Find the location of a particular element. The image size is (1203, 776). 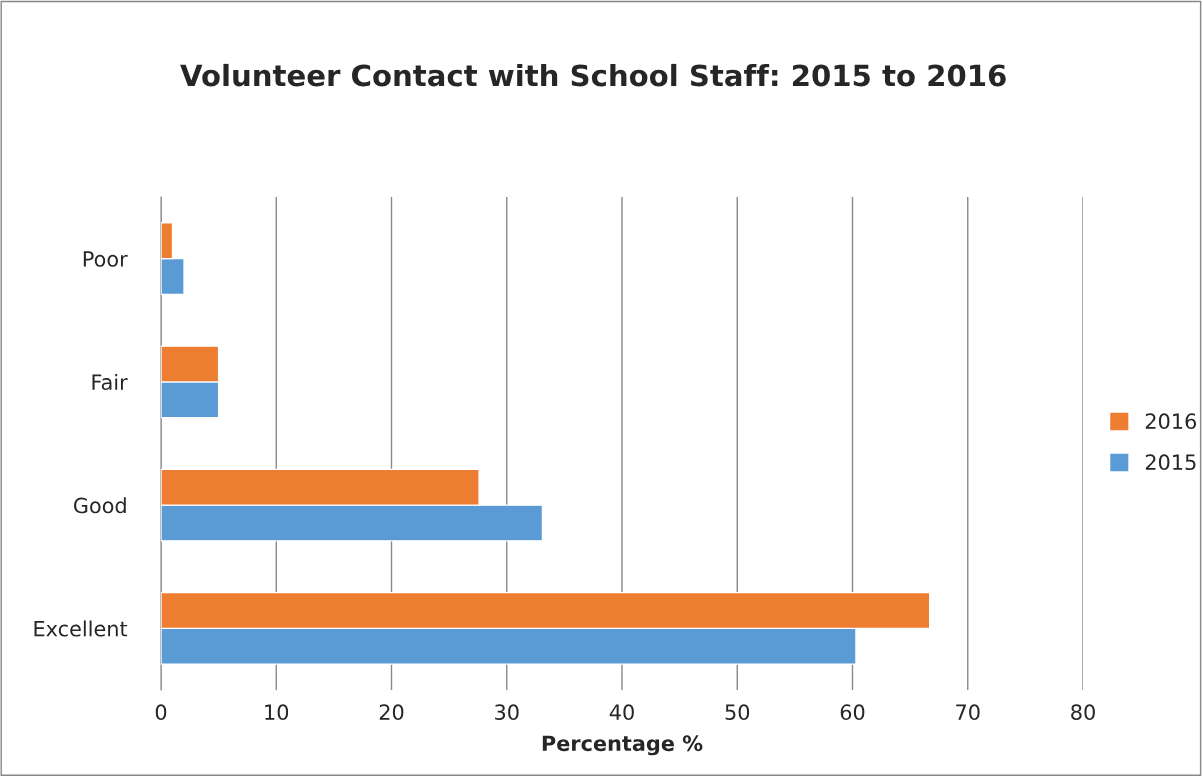

legend-label: 2016 is located at coordinates (1171, 421).